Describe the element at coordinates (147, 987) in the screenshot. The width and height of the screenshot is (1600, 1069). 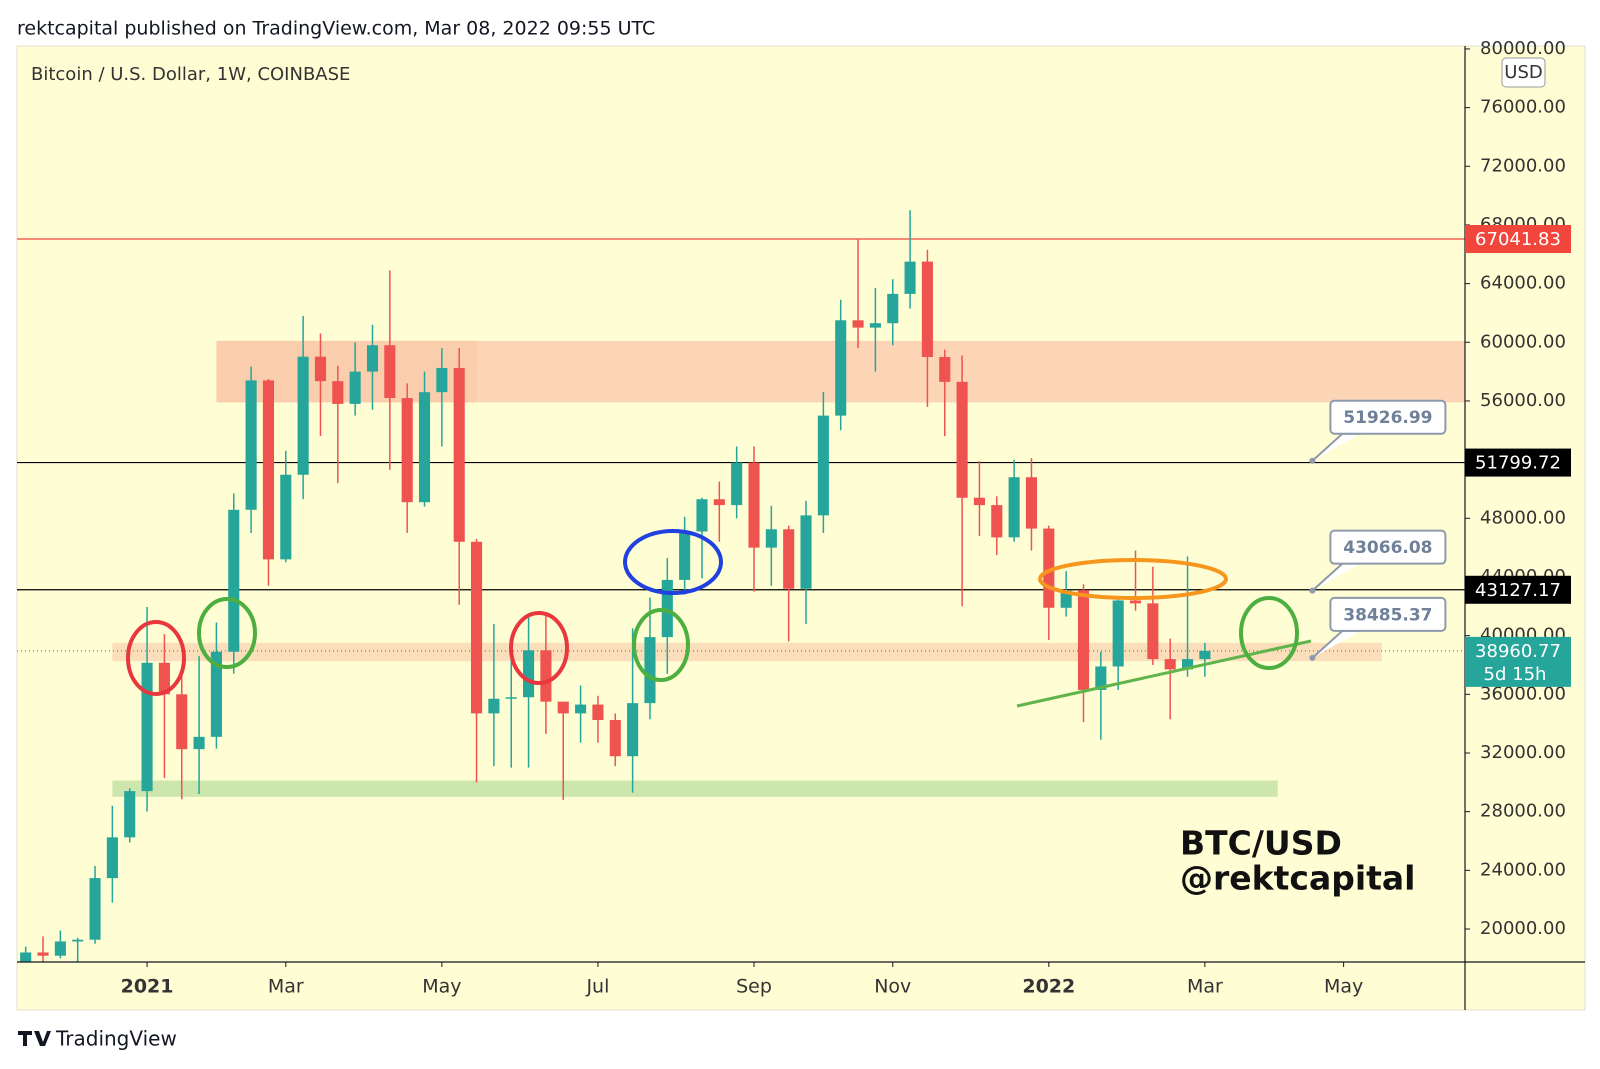
I see `x-tick-label: 2021` at that location.